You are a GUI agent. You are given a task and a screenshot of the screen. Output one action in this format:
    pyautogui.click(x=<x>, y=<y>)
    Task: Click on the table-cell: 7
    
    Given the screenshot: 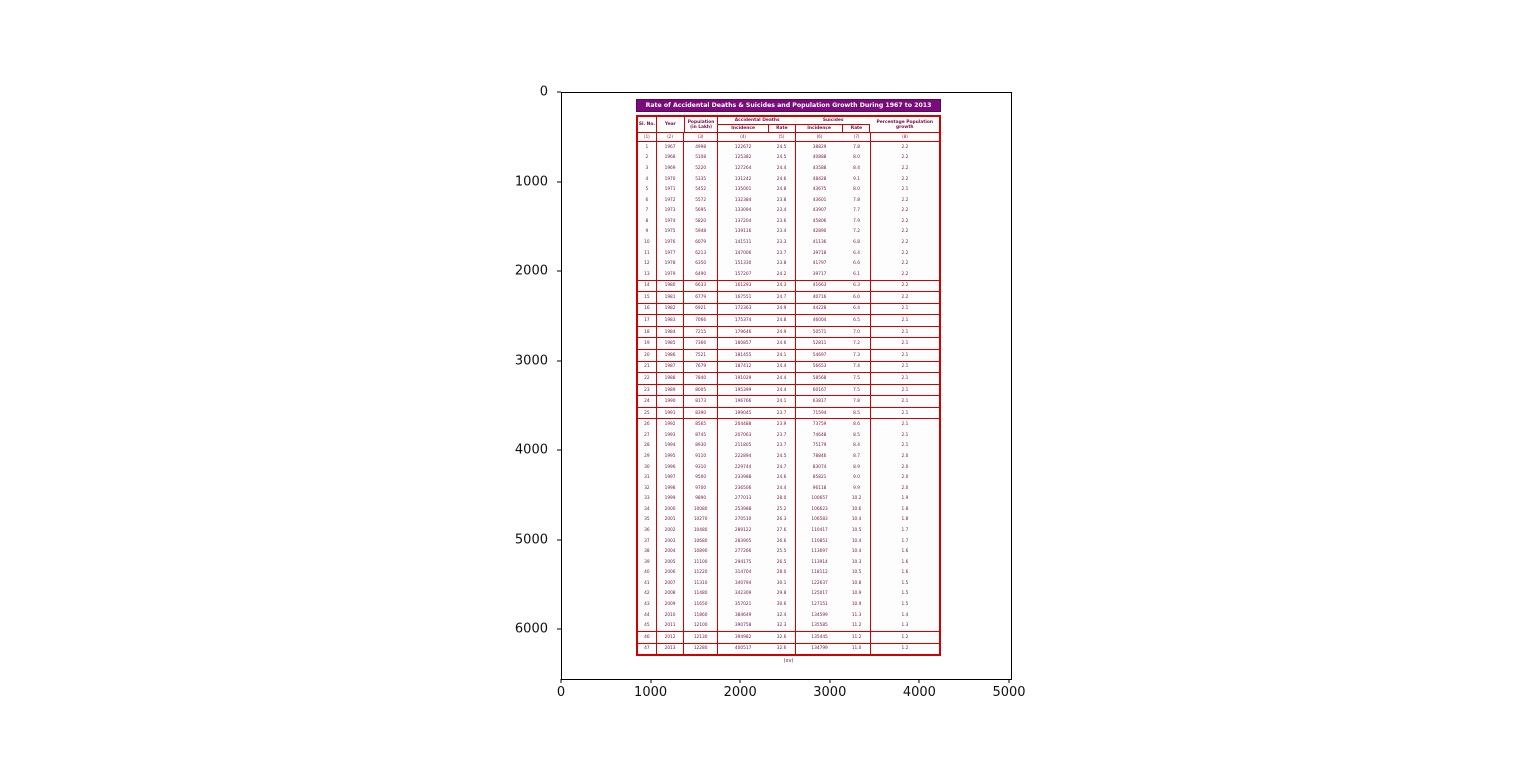 What is the action you would take?
    pyautogui.click(x=647, y=211)
    